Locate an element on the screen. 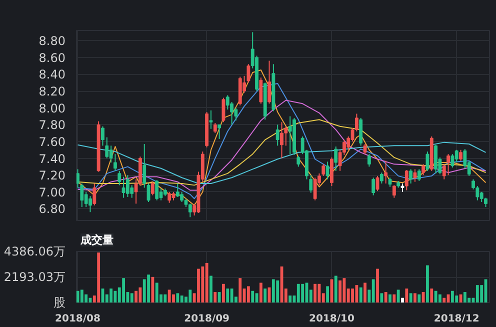 The height and width of the screenshot is (327, 496). y-tick-label: 7.00 is located at coordinates (52, 192).